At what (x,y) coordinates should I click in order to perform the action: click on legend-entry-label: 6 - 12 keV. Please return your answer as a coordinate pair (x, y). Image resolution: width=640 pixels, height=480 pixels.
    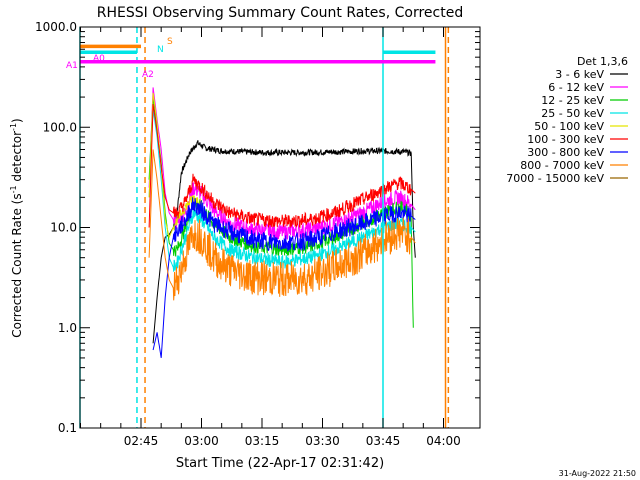
    Looking at the image, I should click on (576, 87).